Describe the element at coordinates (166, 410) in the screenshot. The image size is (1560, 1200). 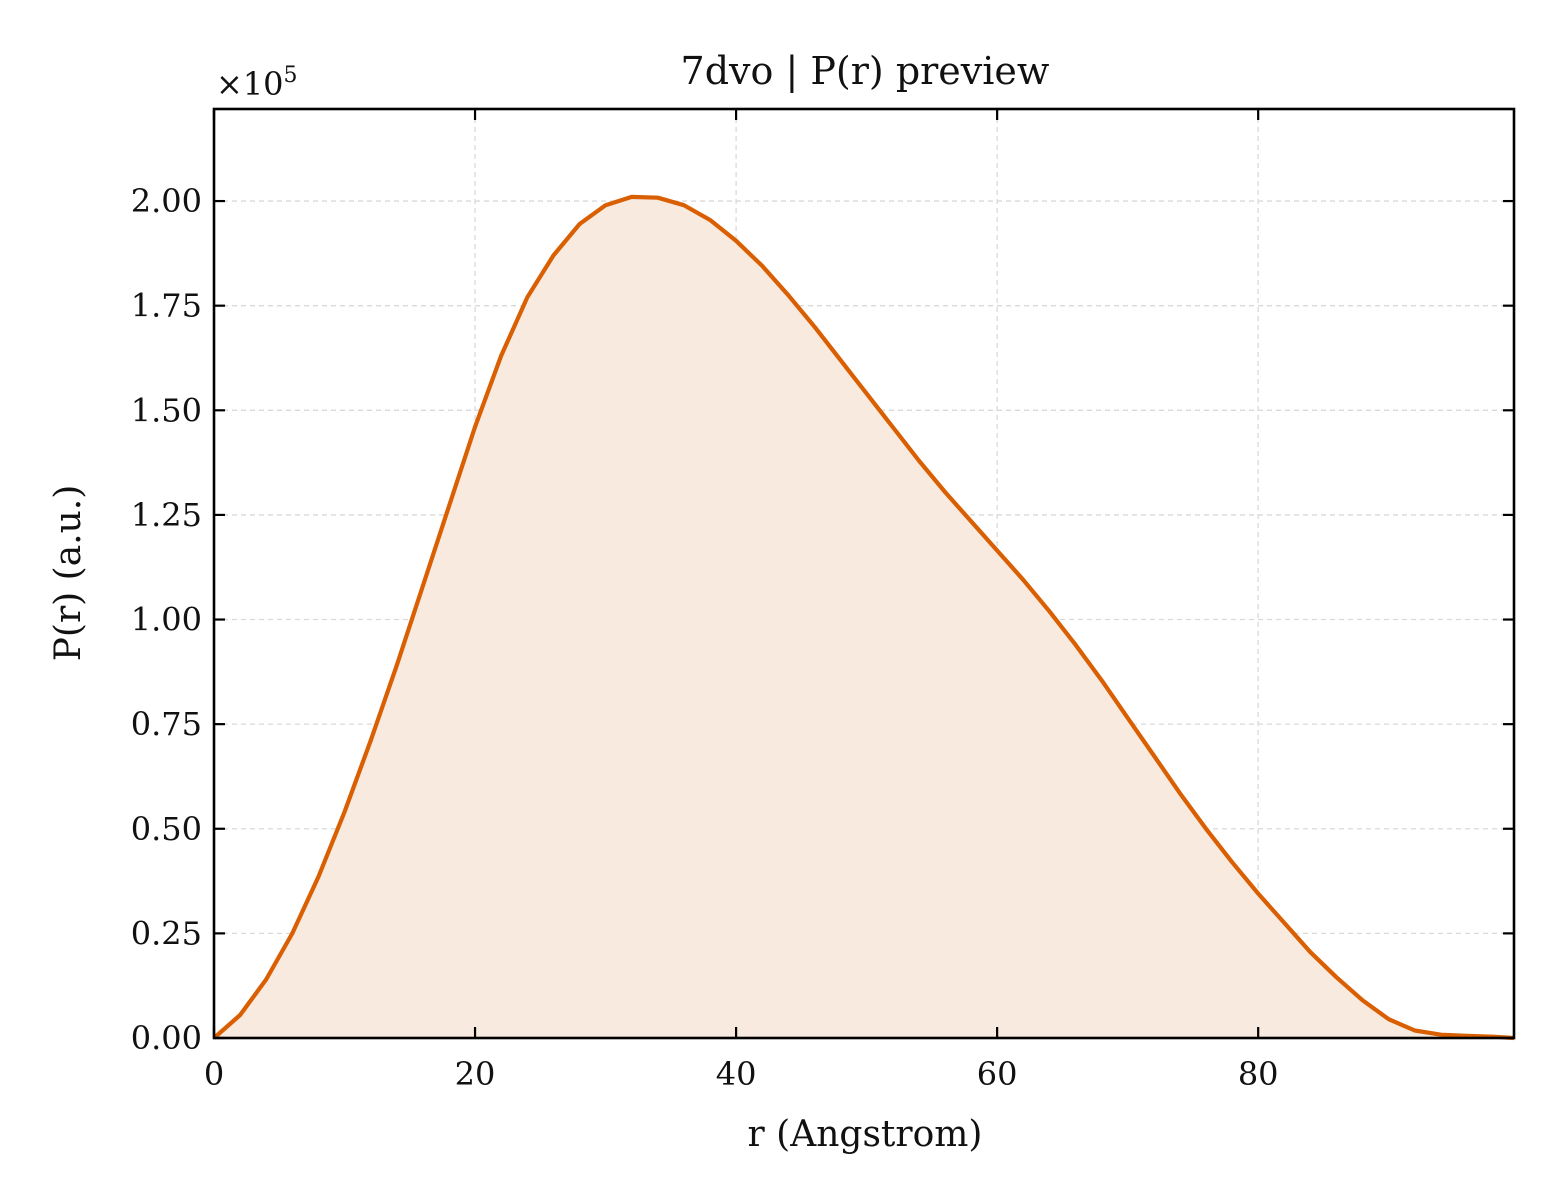
I see `y-tick-label: 1.50` at that location.